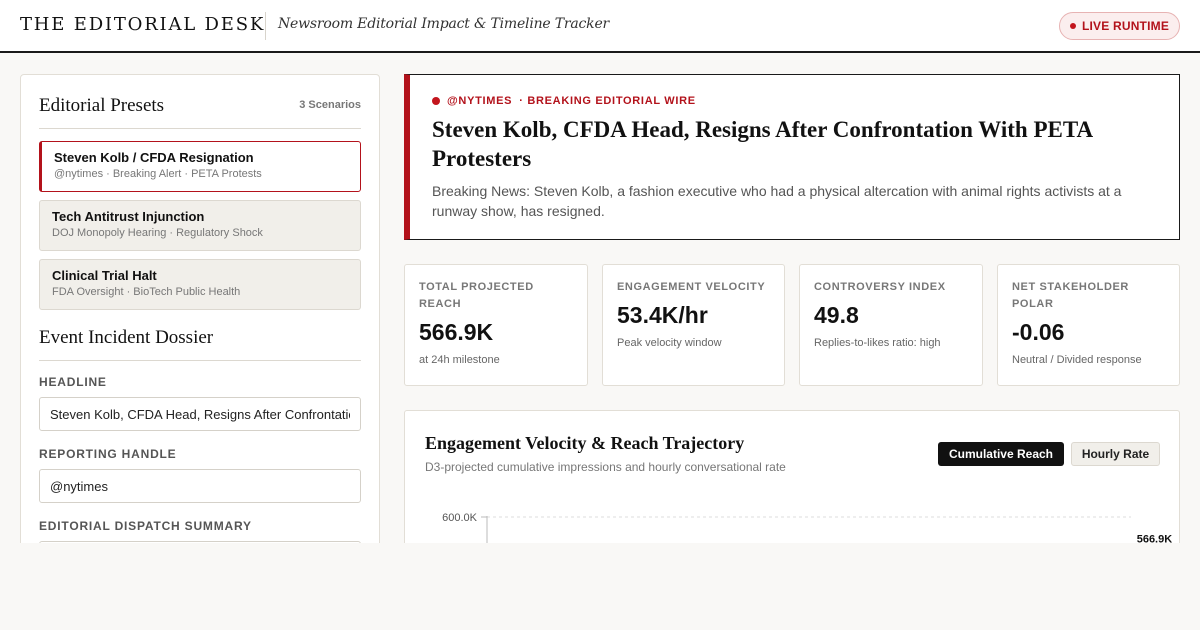  I want to click on presets-title: Editorial Presets, so click(102, 105).